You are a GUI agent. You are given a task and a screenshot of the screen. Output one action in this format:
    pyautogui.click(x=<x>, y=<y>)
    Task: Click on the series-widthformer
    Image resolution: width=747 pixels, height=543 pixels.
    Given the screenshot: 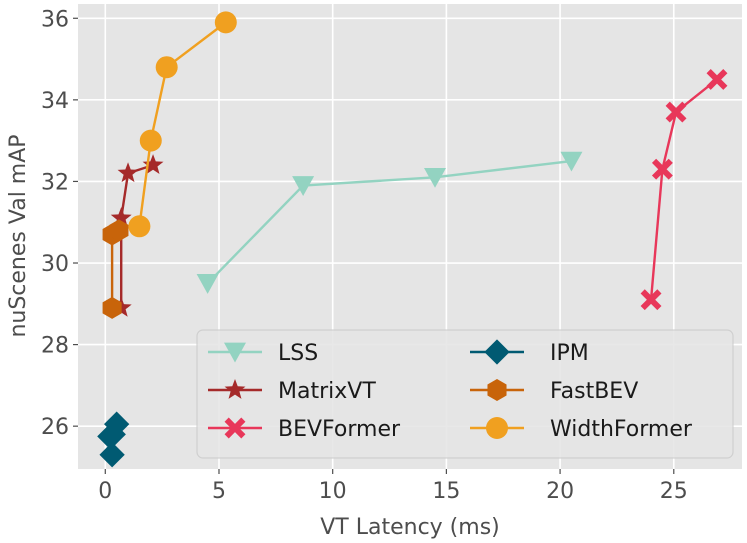 What is the action you would take?
    pyautogui.click(x=182, y=124)
    